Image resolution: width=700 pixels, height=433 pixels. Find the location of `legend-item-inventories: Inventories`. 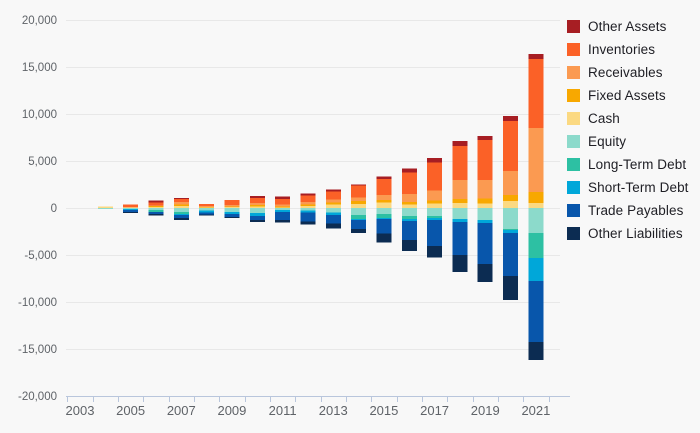

legend-item-inventories: Inventories is located at coordinates (628, 49).